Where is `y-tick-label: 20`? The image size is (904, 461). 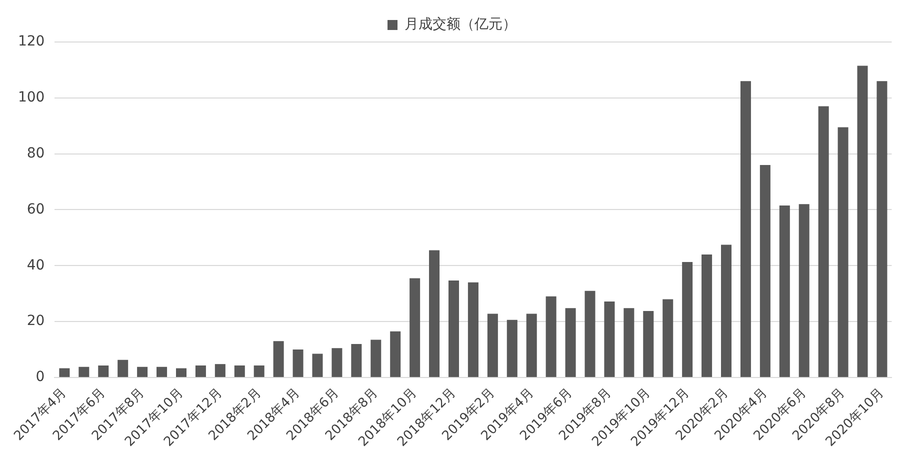 y-tick-label: 20 is located at coordinates (35, 321).